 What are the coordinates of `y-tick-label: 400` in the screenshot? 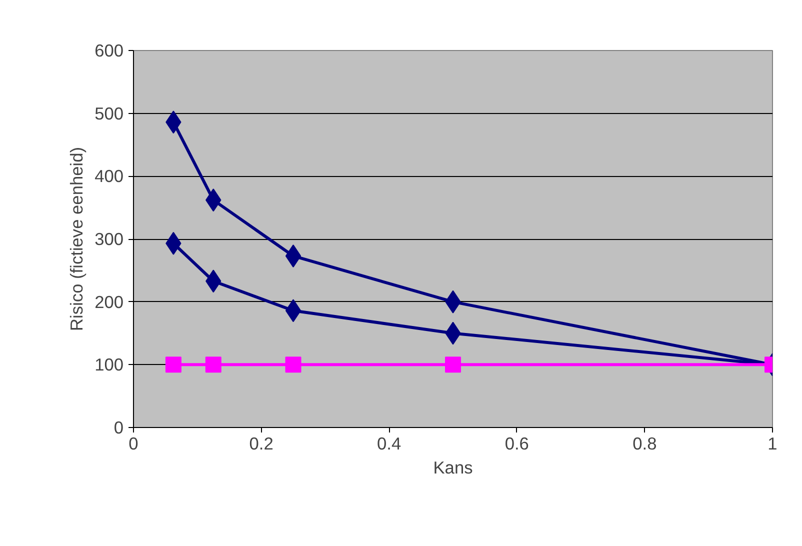 It's located at (109, 176).